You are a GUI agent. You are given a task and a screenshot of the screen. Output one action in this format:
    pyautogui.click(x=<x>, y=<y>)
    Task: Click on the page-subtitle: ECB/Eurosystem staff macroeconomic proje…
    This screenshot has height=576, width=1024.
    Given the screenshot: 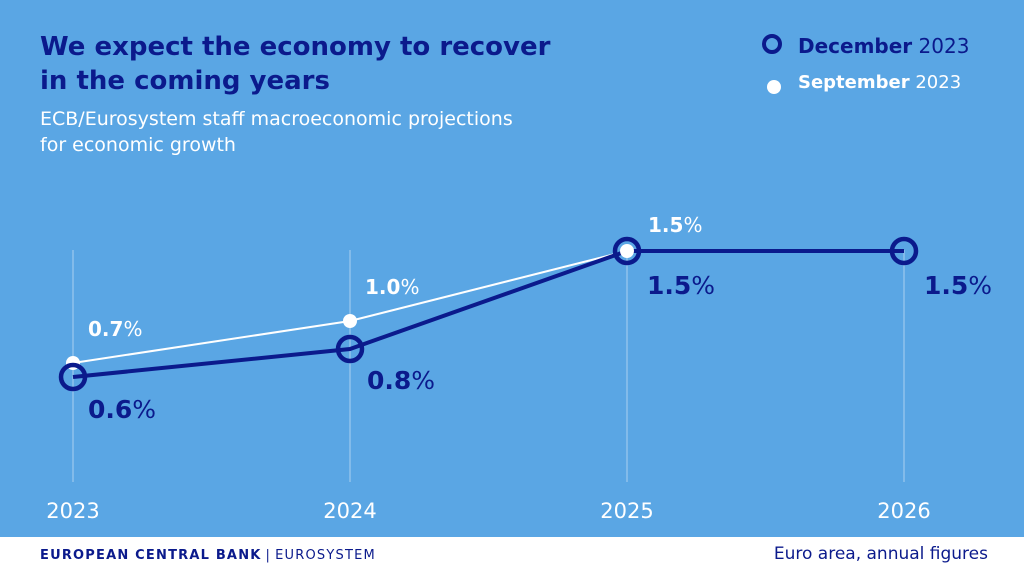 What is the action you would take?
    pyautogui.click(x=320, y=132)
    